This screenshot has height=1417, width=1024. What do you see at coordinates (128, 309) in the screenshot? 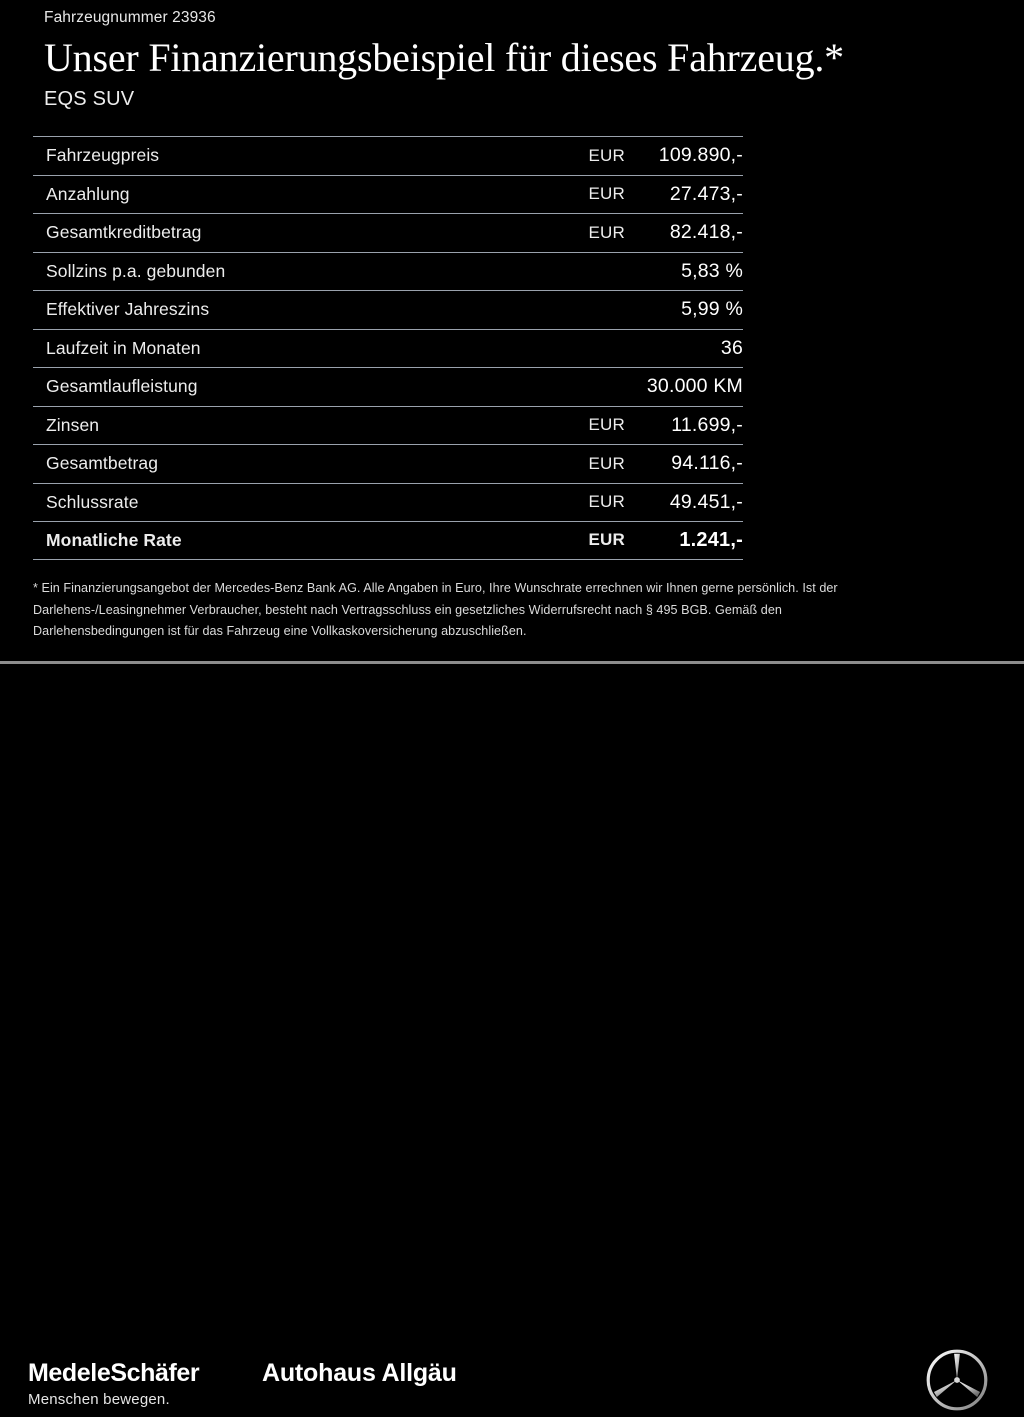
I see `row-label: Effektiver Jahreszins` at bounding box center [128, 309].